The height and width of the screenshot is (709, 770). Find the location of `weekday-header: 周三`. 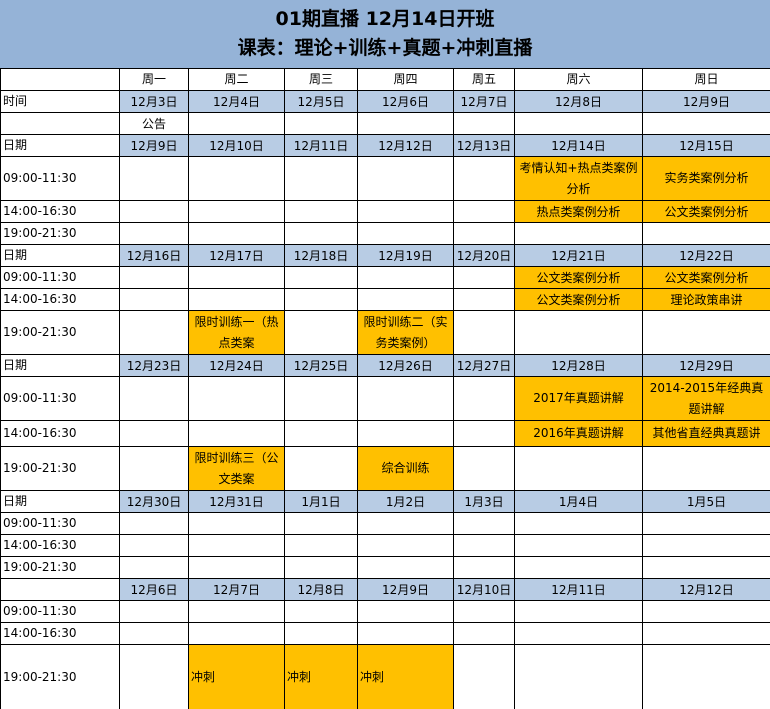

weekday-header: 周三 is located at coordinates (321, 79).